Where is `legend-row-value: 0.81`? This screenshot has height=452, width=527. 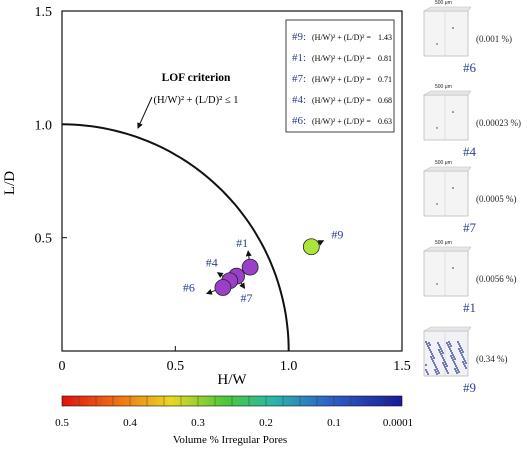 legend-row-value: 0.81 is located at coordinates (385, 58).